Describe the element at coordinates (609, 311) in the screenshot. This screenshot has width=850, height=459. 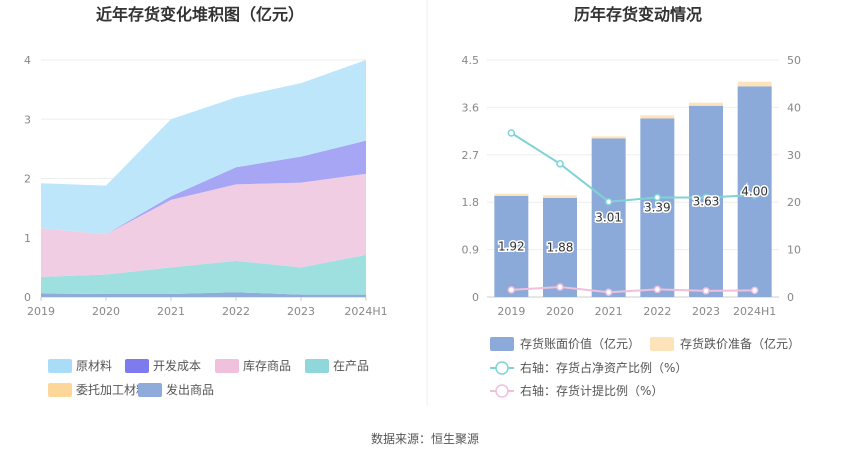
I see `right-x-tick-label: 2021` at that location.